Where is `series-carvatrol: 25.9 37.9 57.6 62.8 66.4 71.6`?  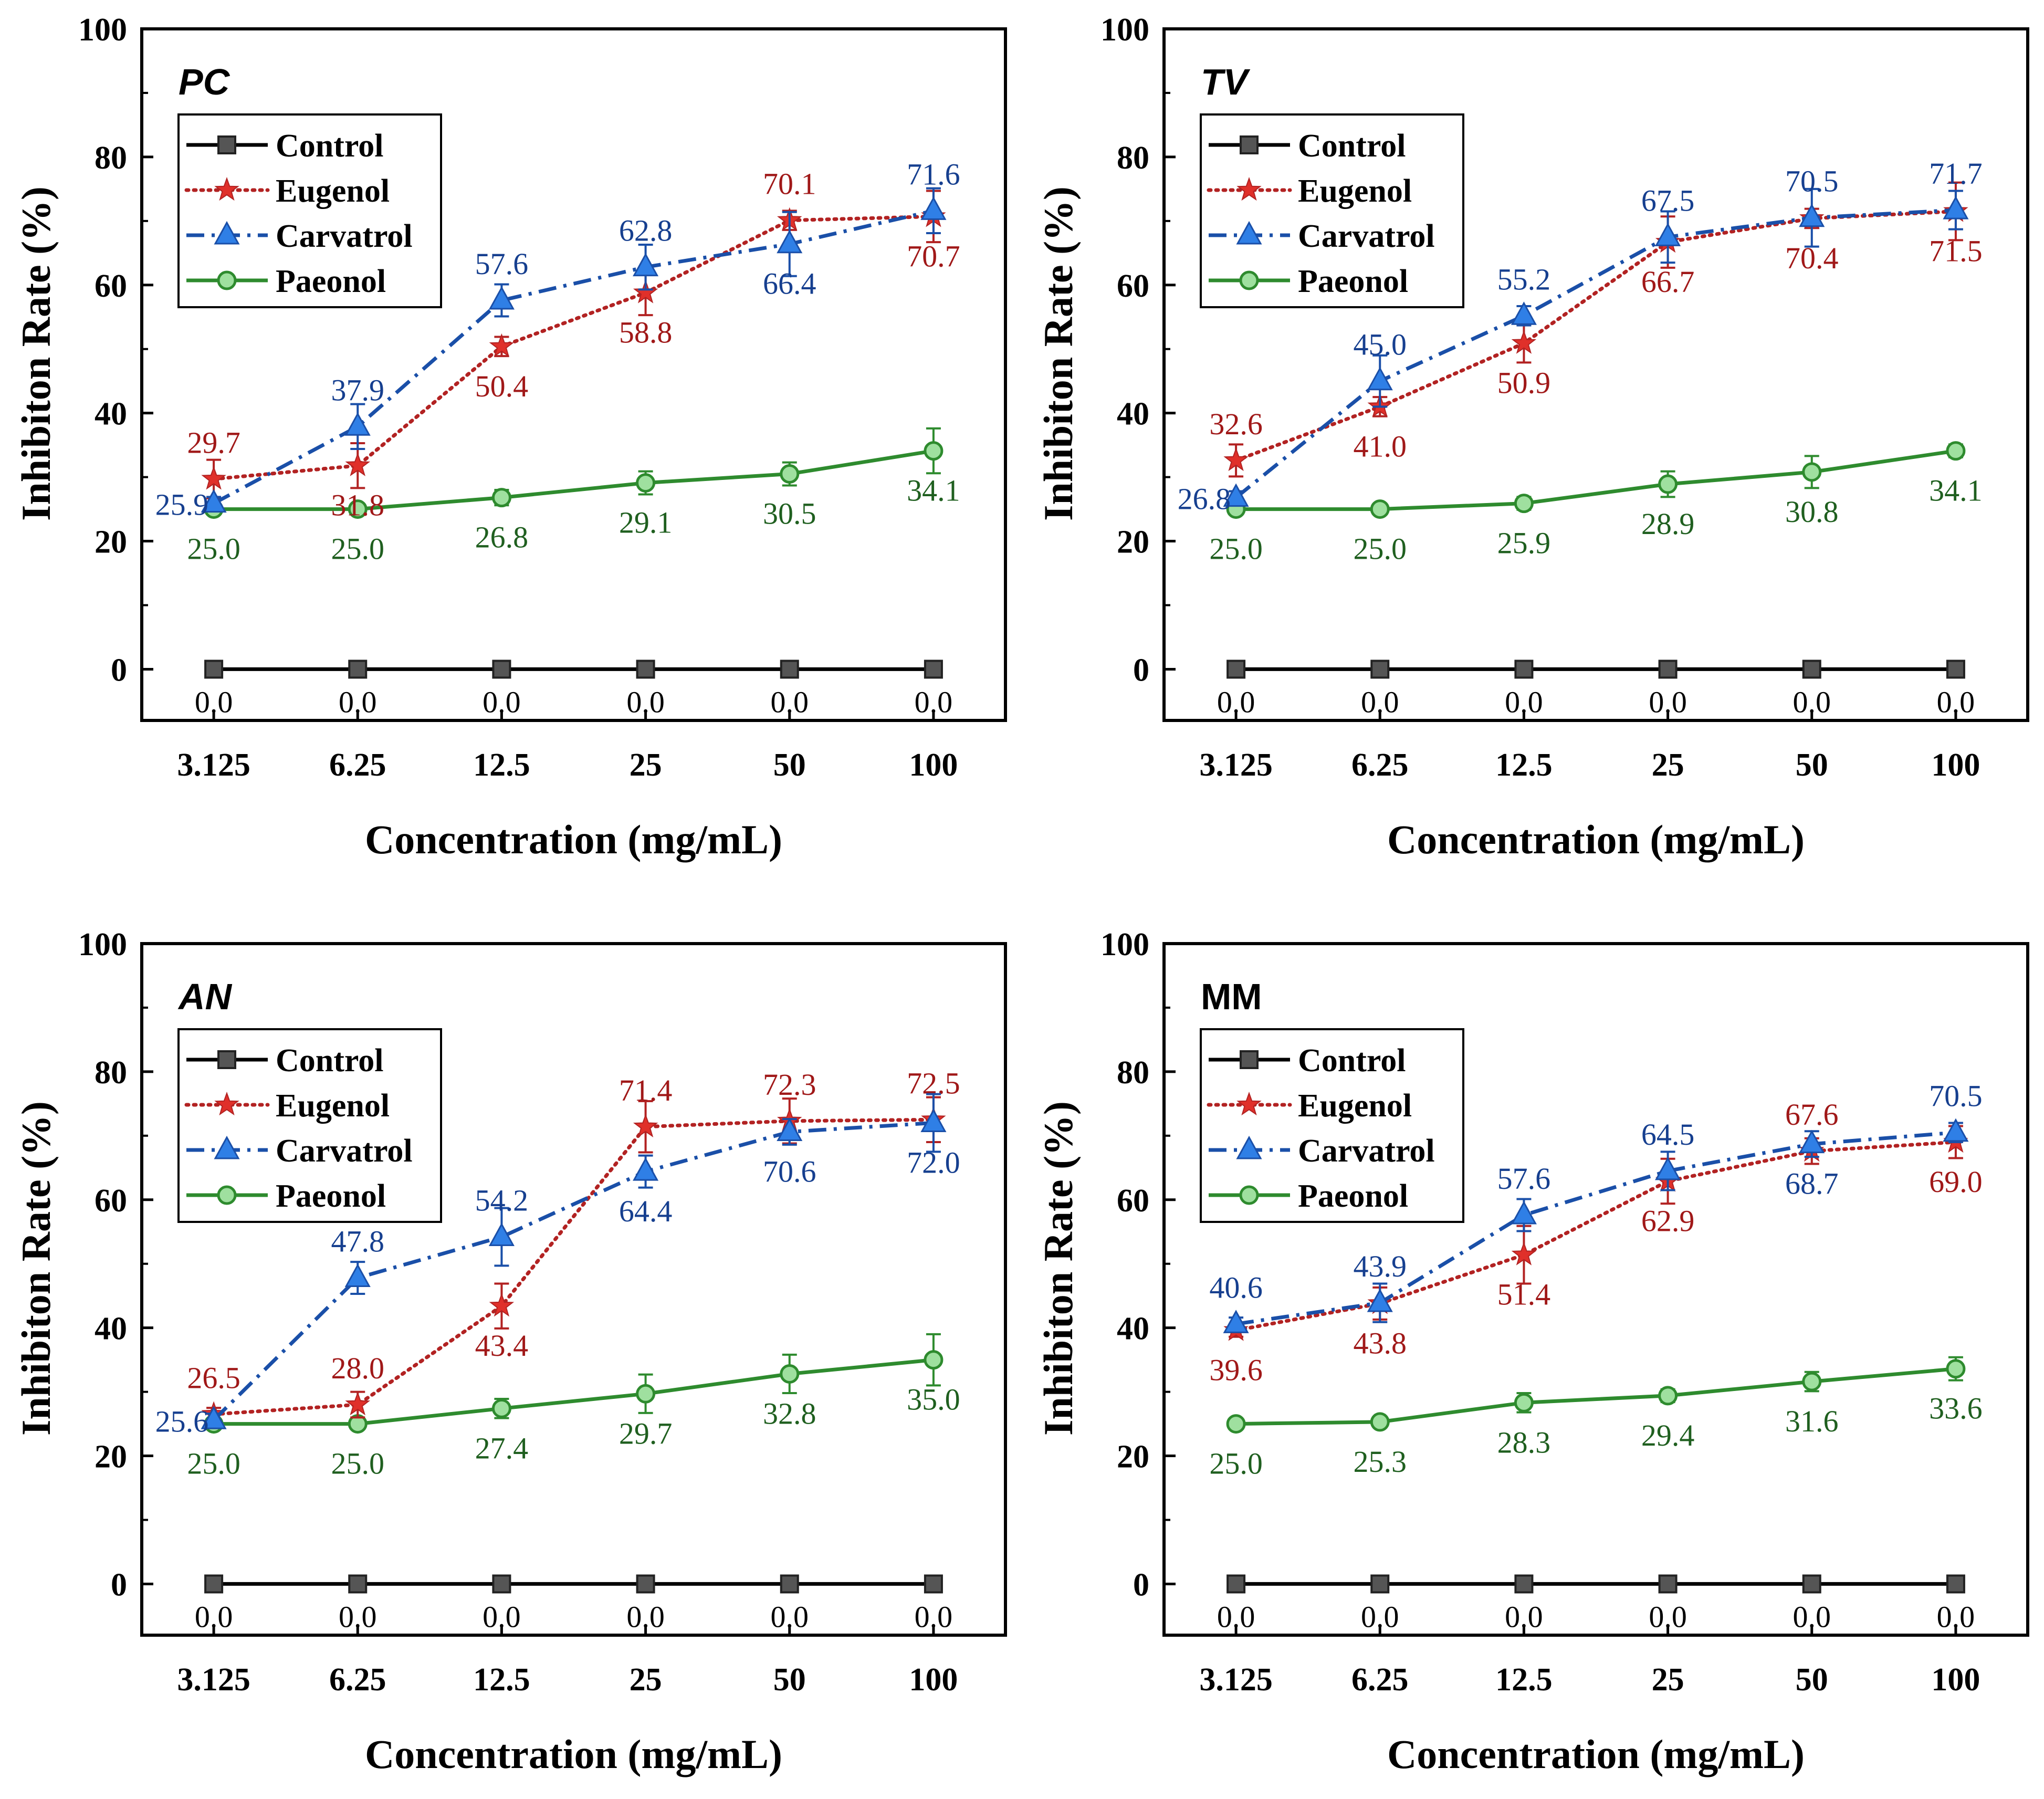
series-carvatrol: 25.9 37.9 57.6 62.8 66.4 71.6 is located at coordinates (557, 339).